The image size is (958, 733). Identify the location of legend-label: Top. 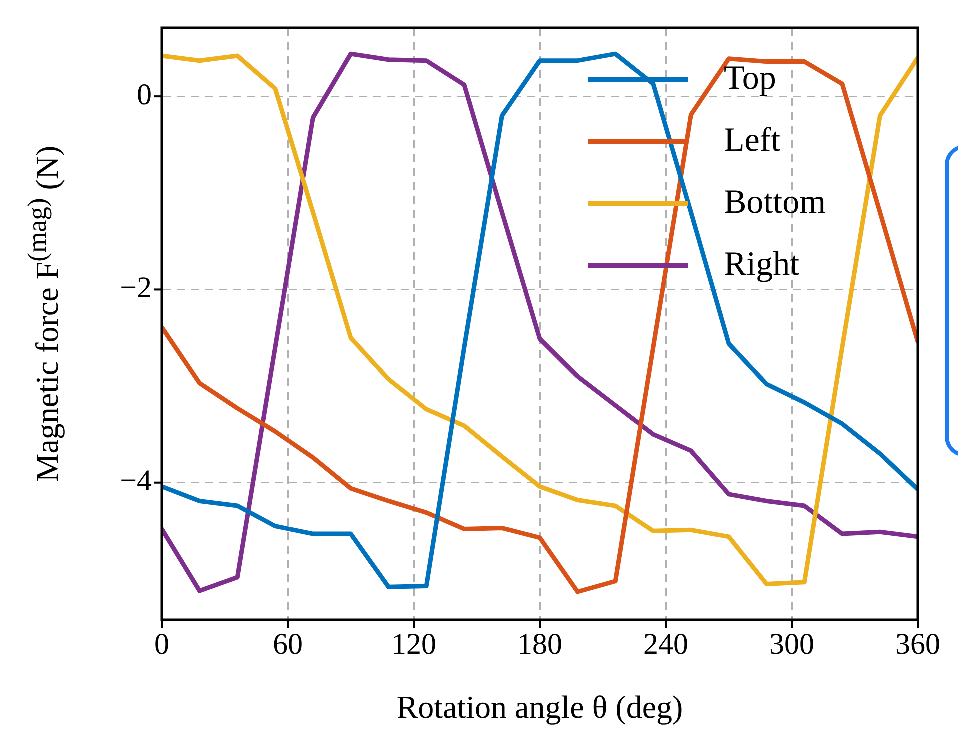
(750, 79).